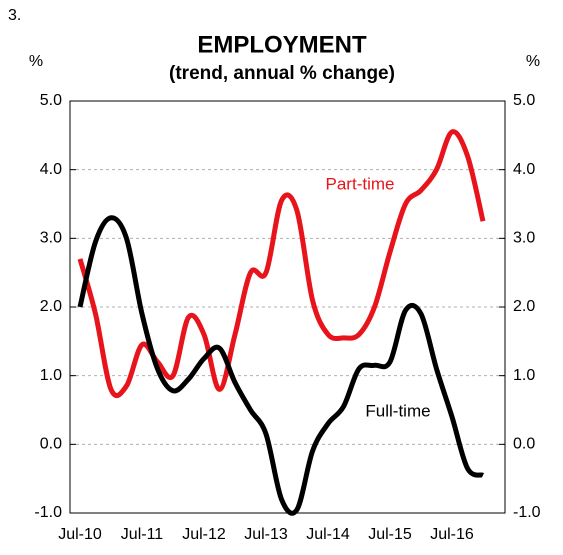 The width and height of the screenshot is (563, 555). I want to click on y-tick-label: 3.0, so click(51, 238).